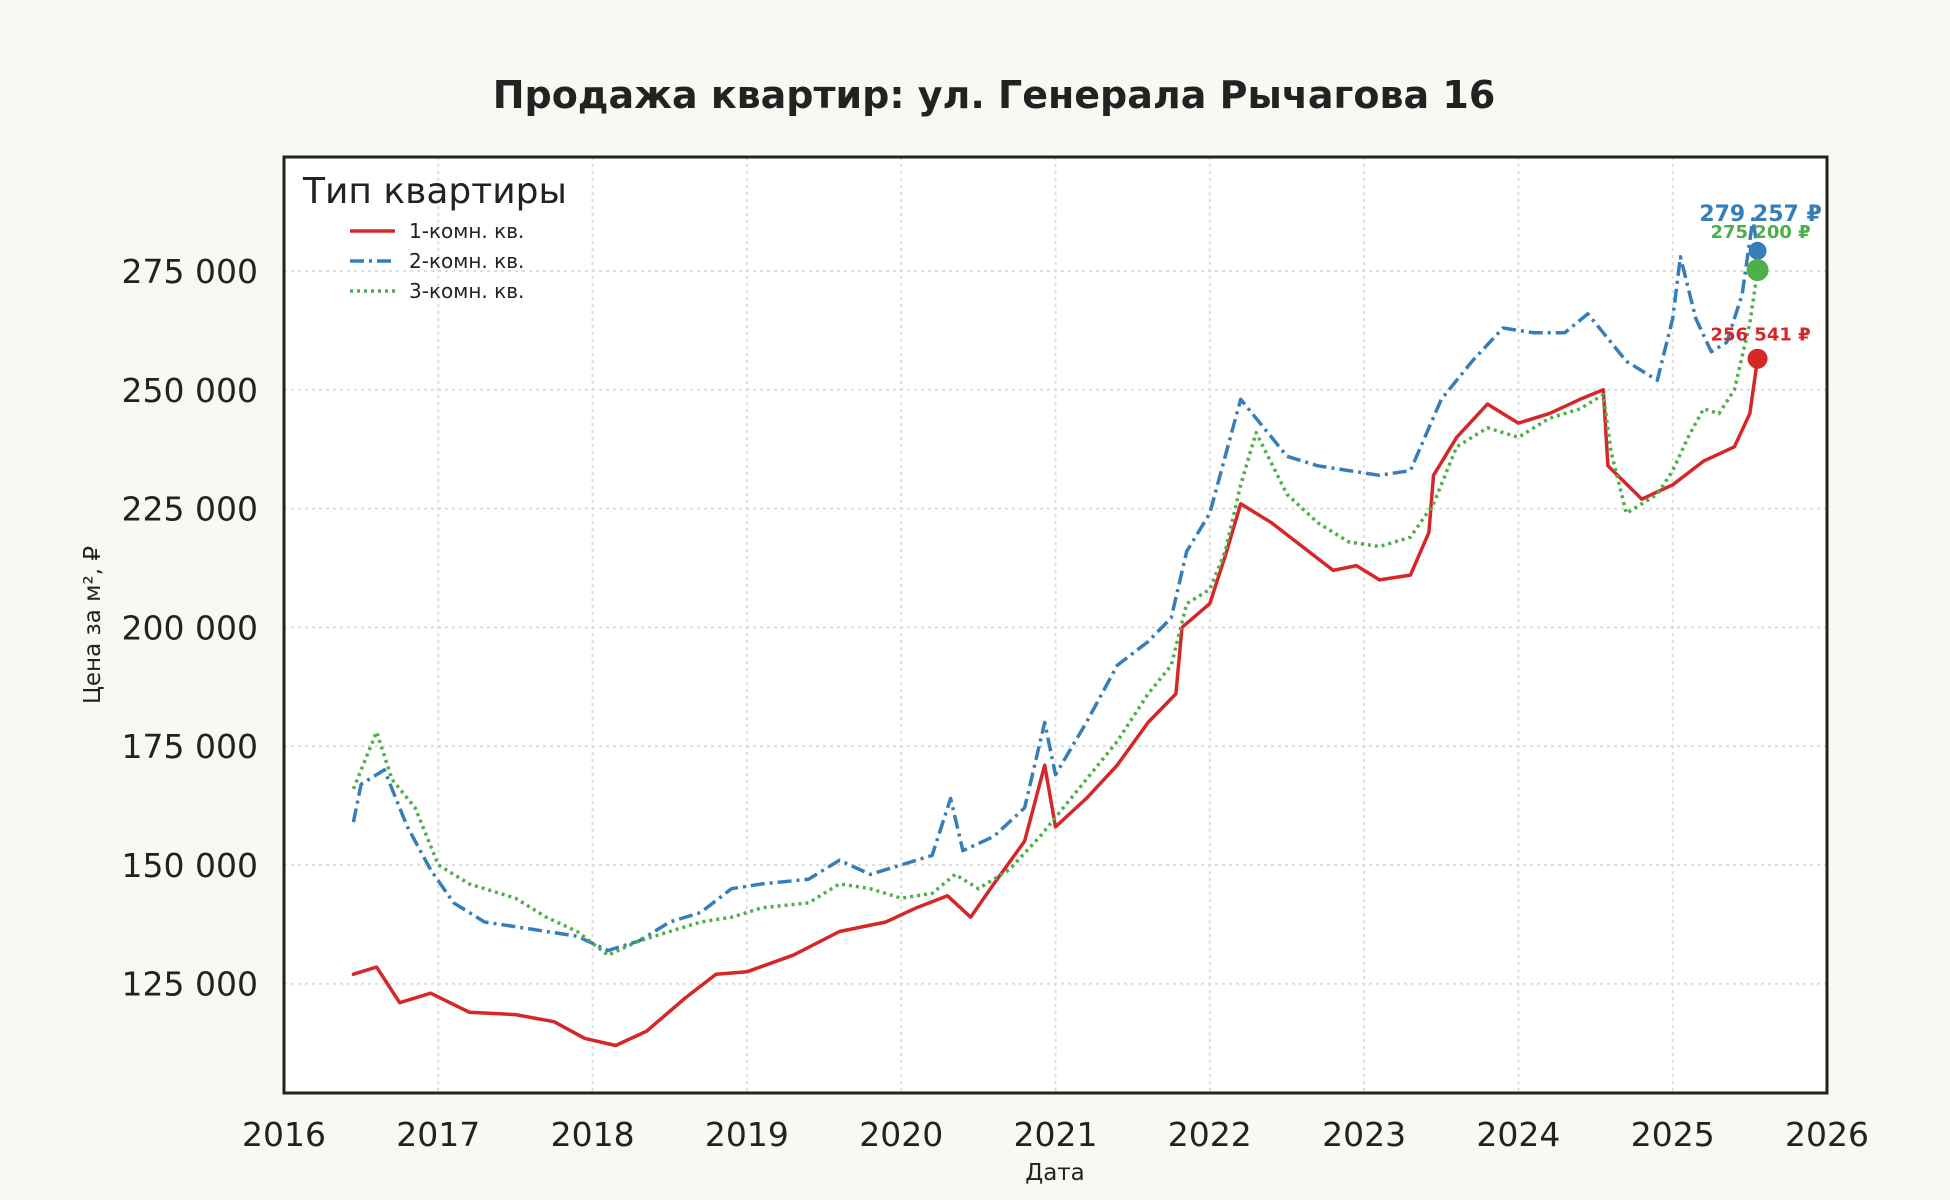 The image size is (1950, 1200). I want to click on x-tick-label: 2018, so click(593, 1134).